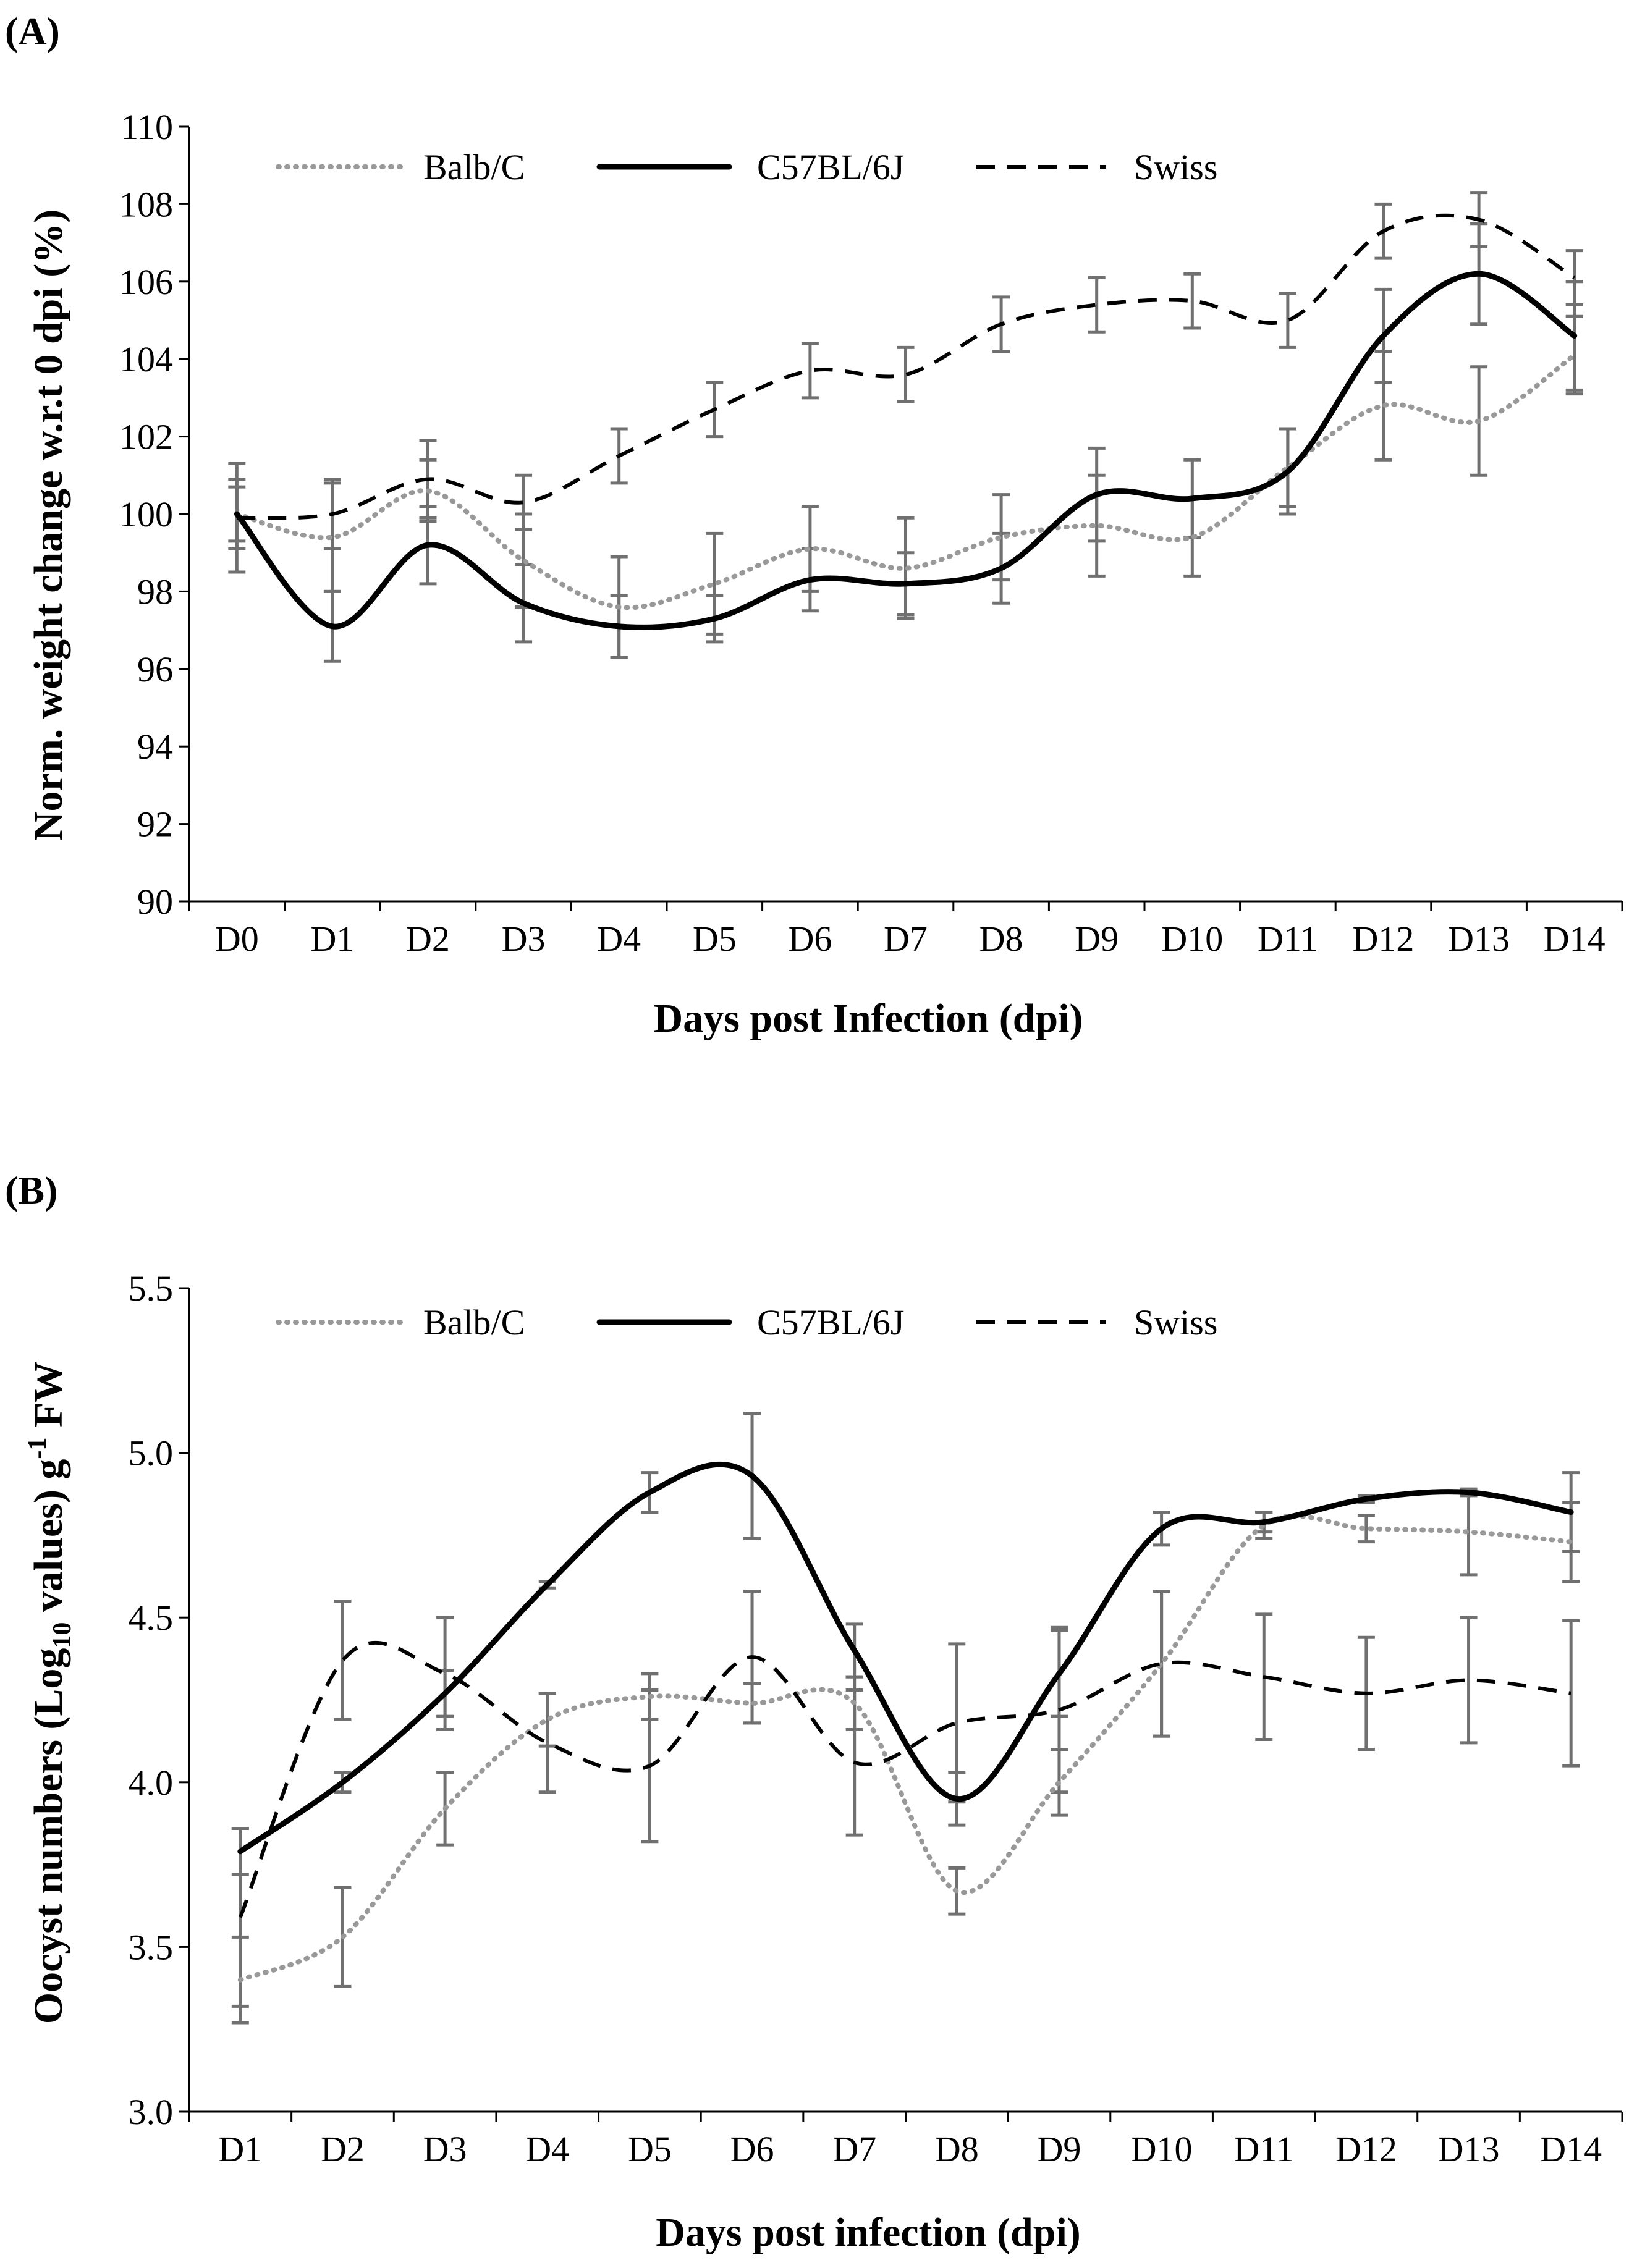 The width and height of the screenshot is (1637, 2268). Describe the element at coordinates (37, 1448) in the screenshot. I see `panel-b-y-title-sup: -1` at that location.